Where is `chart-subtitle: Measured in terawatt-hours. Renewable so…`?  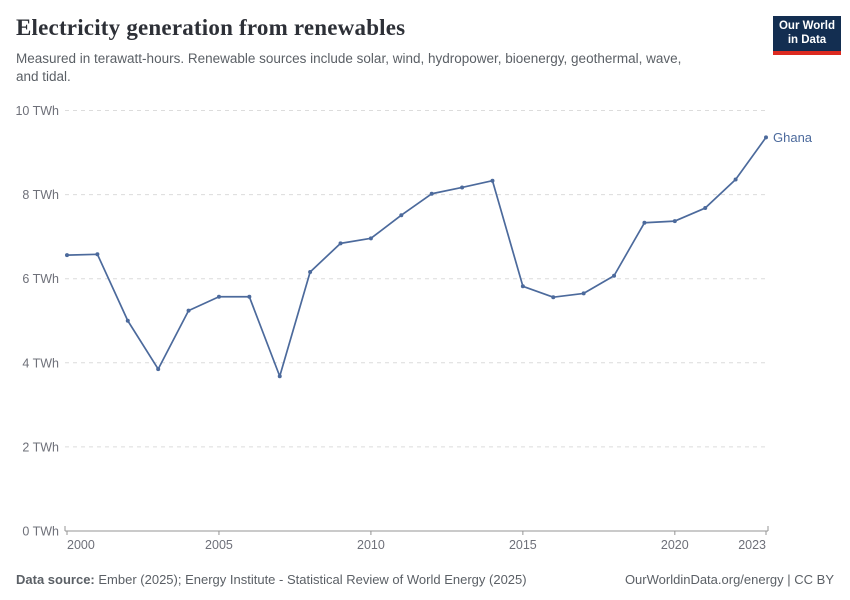 chart-subtitle: Measured in terawatt-hours. Renewable so… is located at coordinates (349, 67).